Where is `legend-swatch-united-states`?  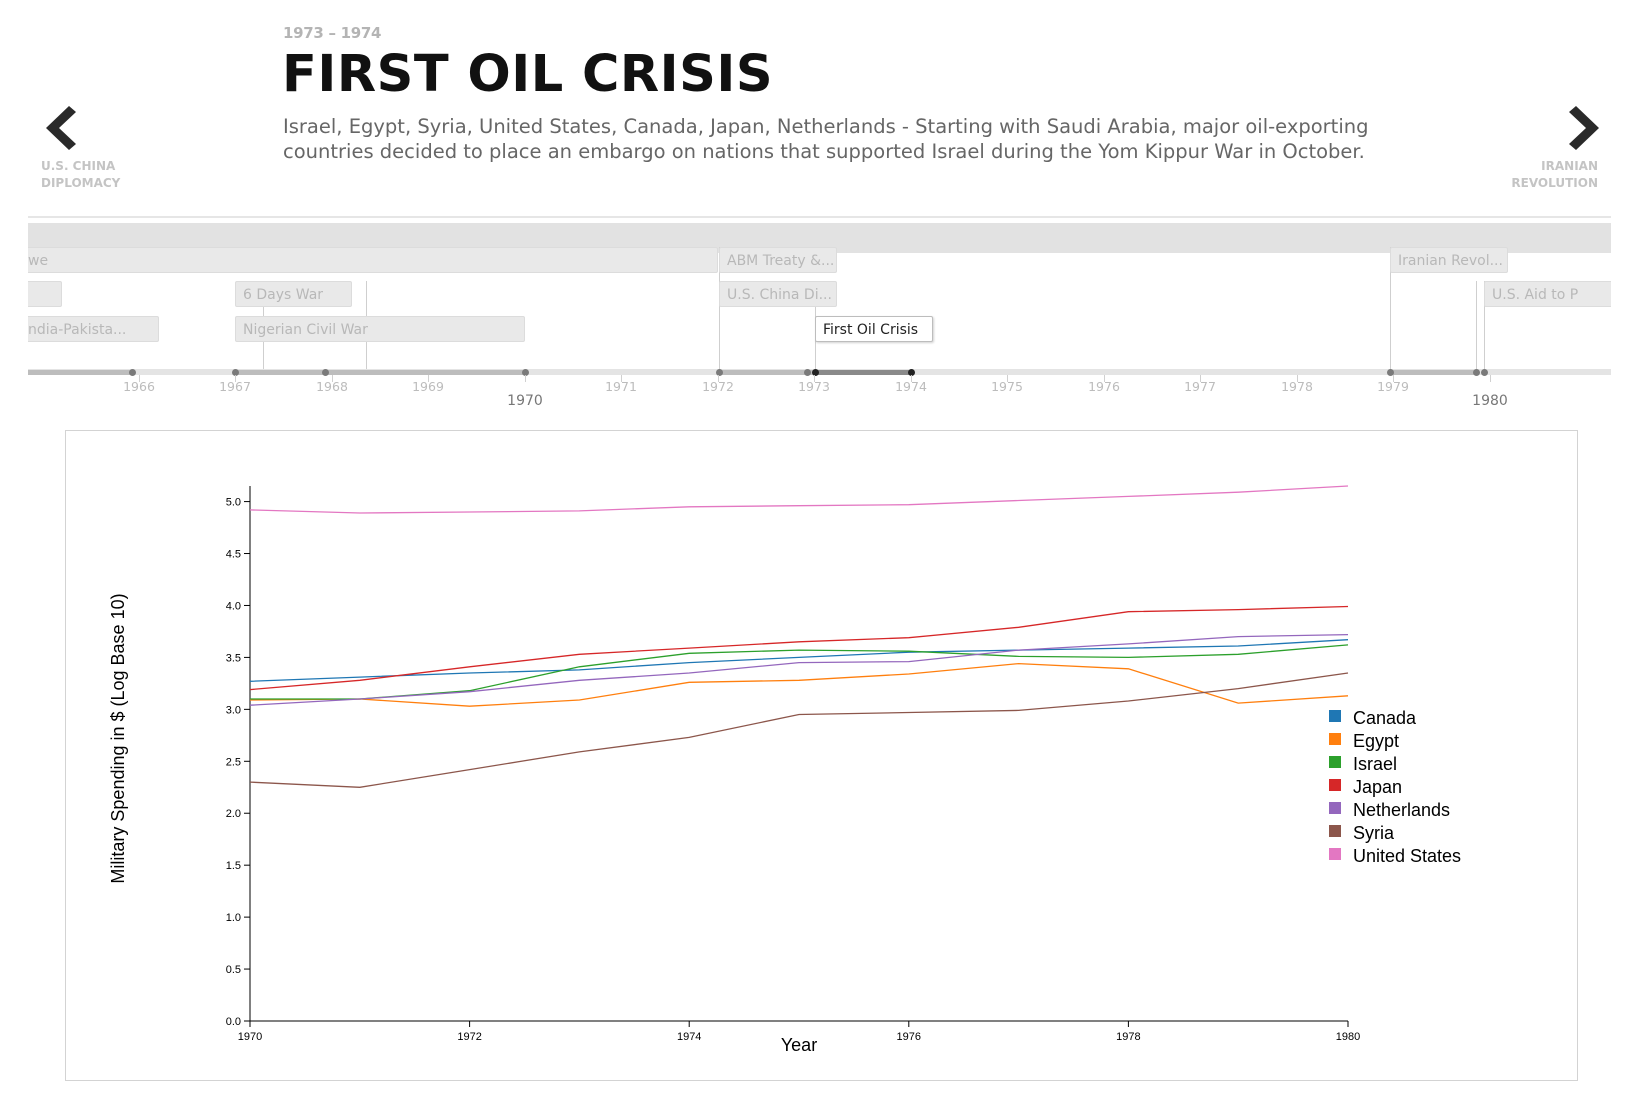
legend-swatch-united-states is located at coordinates (1335, 854).